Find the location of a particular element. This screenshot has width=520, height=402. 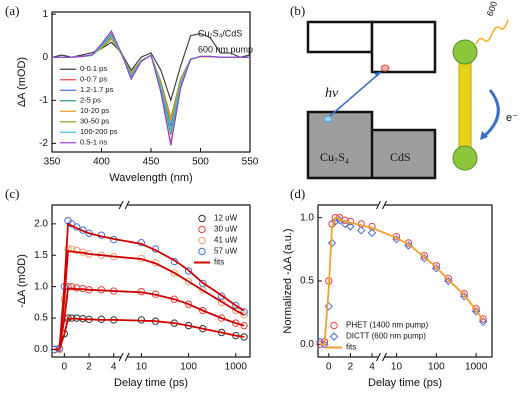

legend-label: DICTT (600 nm pump) is located at coordinates (386, 336).